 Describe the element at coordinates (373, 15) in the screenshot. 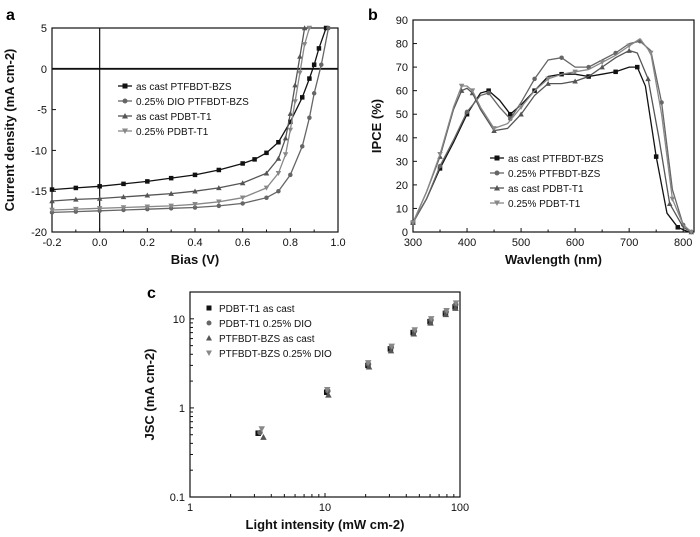

I see `panel-letter-b: b` at that location.